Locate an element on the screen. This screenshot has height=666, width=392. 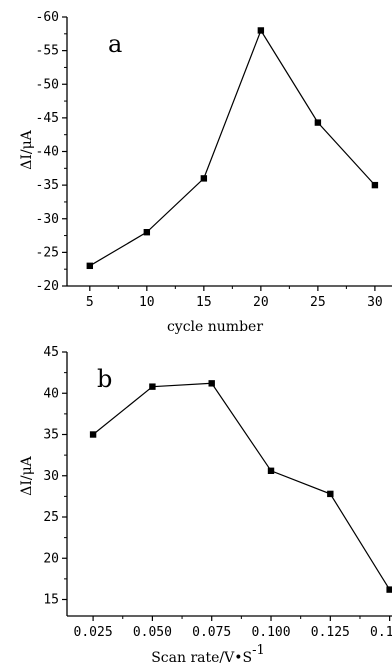
panel-a-y-axis-title: ΔI/μA is located at coordinates (27, 149).